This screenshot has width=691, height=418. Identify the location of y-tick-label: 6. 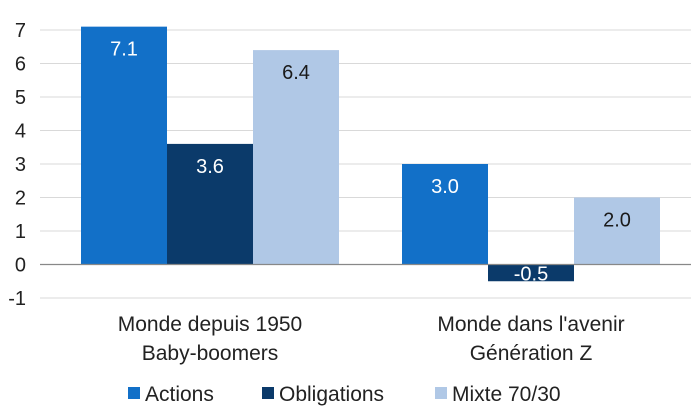
(20, 65).